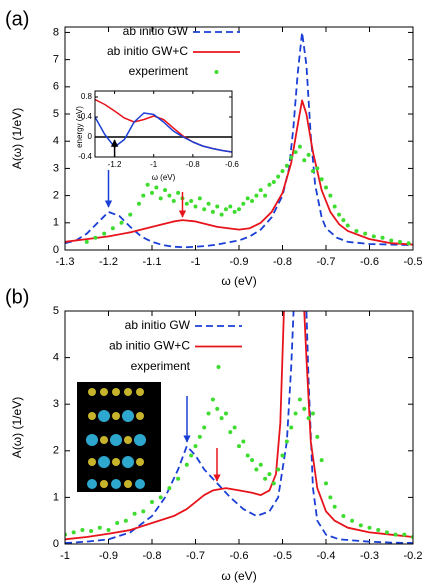 This screenshot has height=587, width=436. I want to click on y-tick-label: 5, so click(56, 114).